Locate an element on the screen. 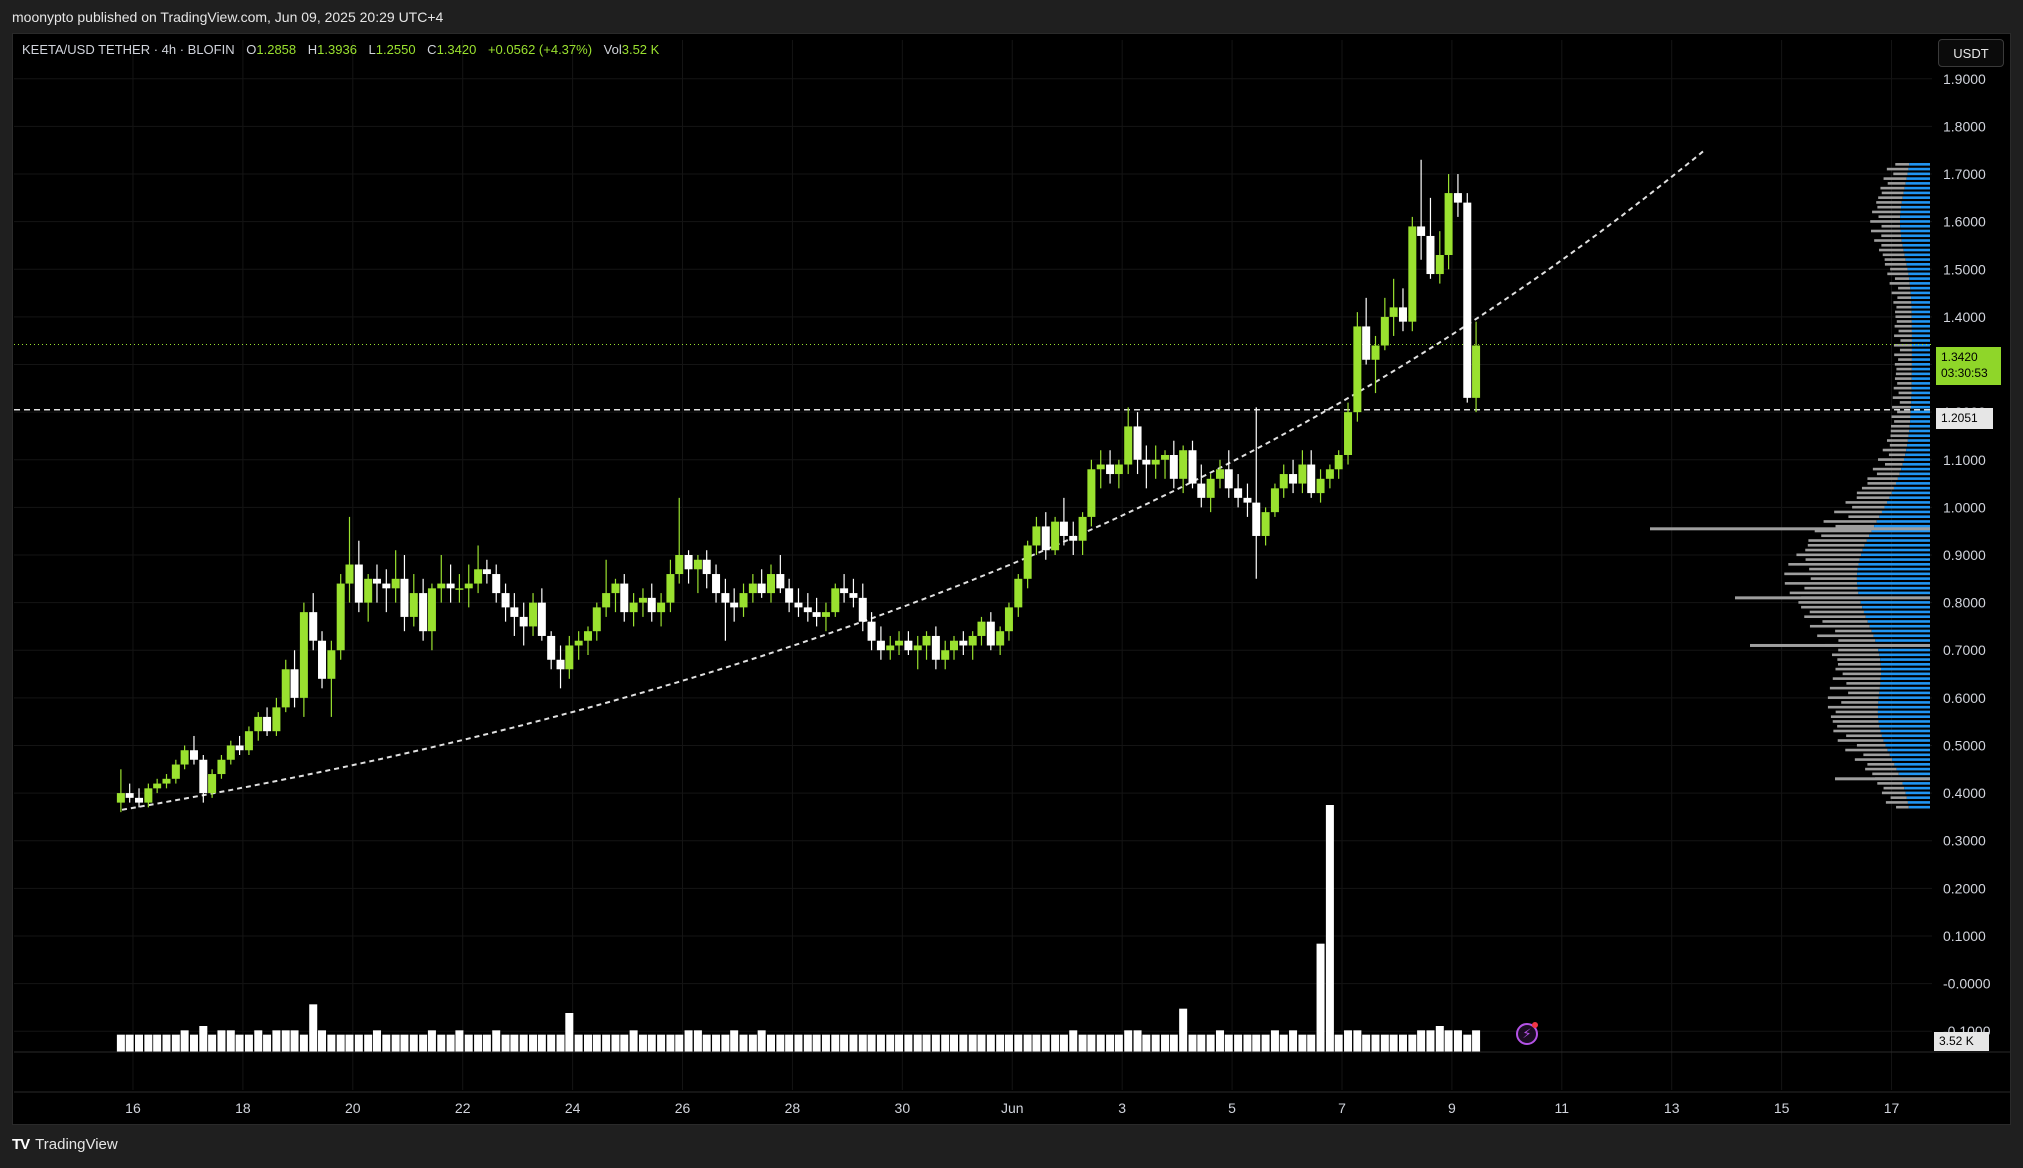 The height and width of the screenshot is (1168, 2023). open-label: O is located at coordinates (251, 49).